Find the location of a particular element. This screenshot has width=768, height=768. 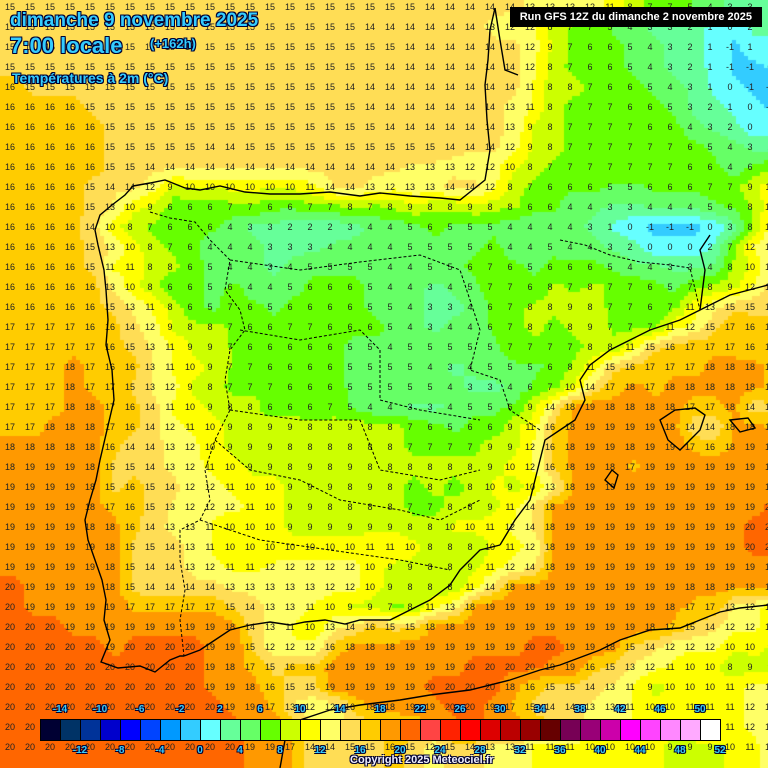

grid-value: 3 is located at coordinates (730, 227).